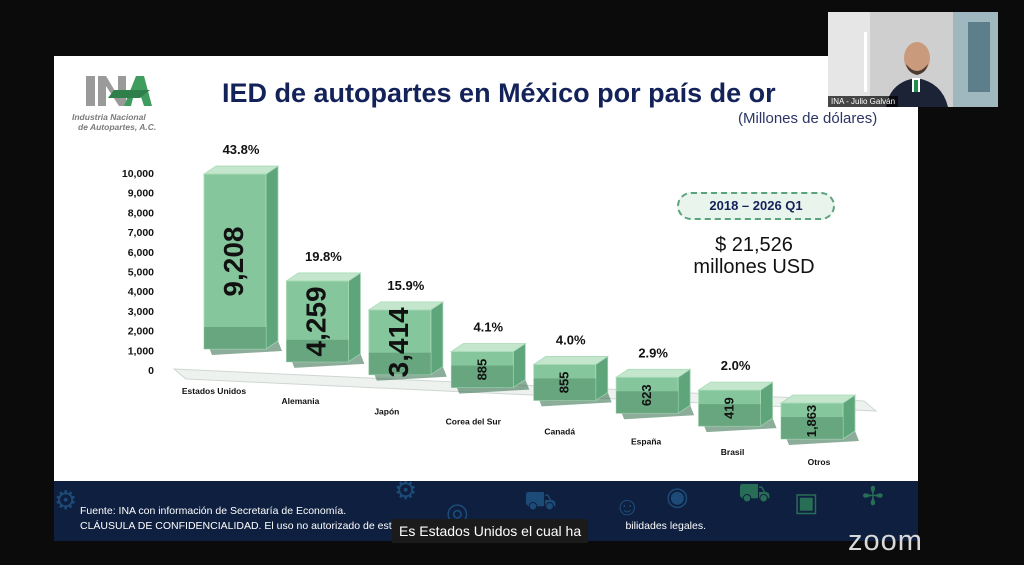 The height and width of the screenshot is (565, 1024). I want to click on y-tick-label: 10,000, so click(138, 174).